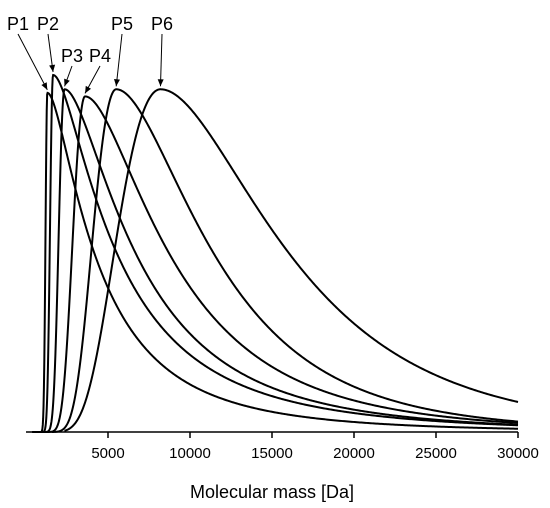 The height and width of the screenshot is (508, 550). Describe the element at coordinates (272, 492) in the screenshot. I see `x-axis-label: Molecular mass [Da]` at that location.